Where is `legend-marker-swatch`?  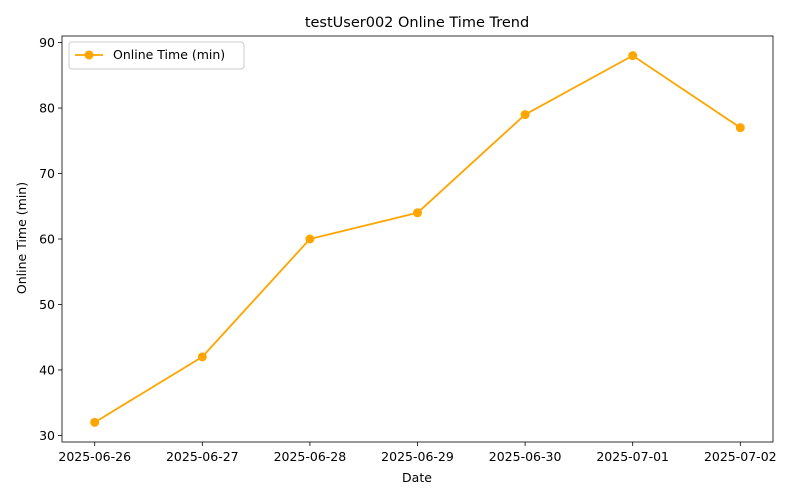 legend-marker-swatch is located at coordinates (89, 55).